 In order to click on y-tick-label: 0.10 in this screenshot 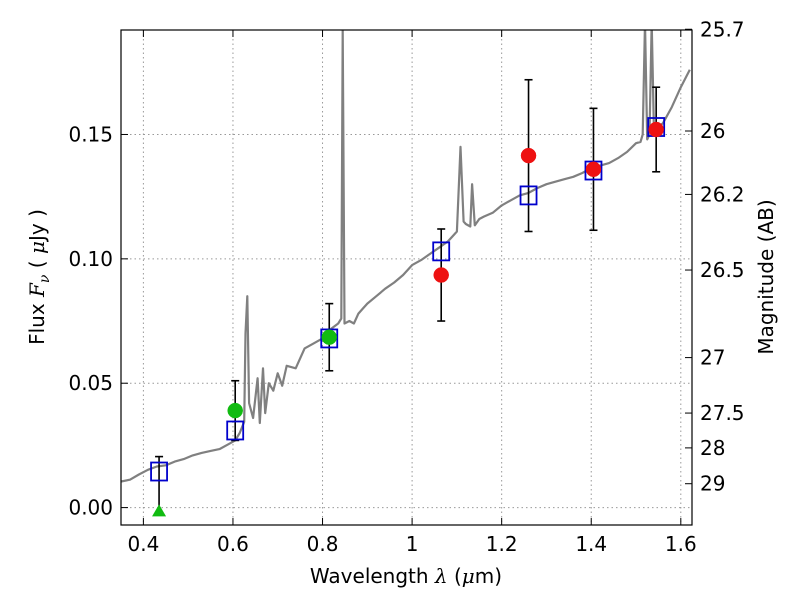, I will do `click(90, 259)`.